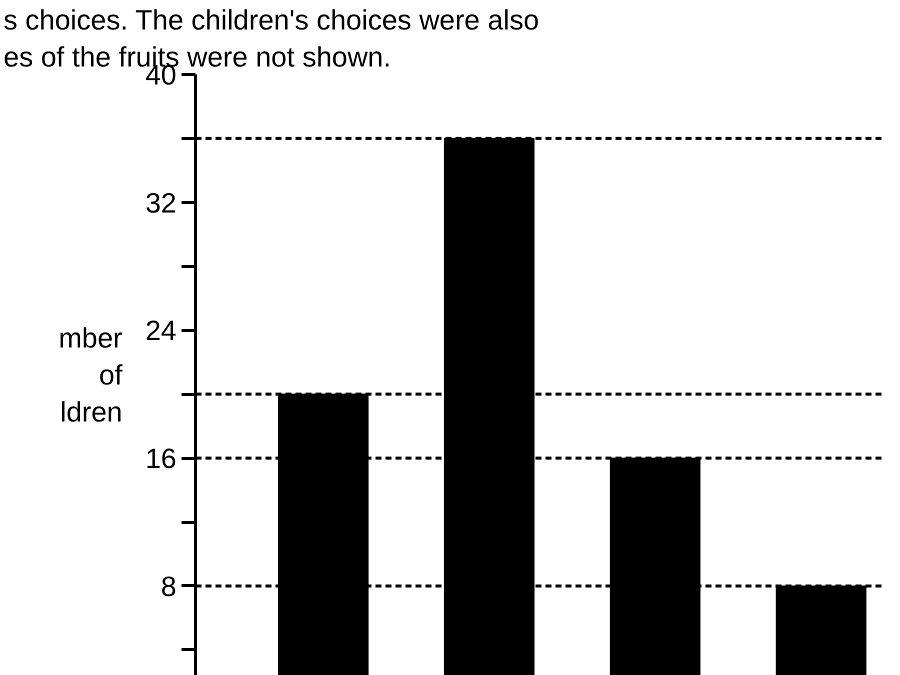  Describe the element at coordinates (168, 586) in the screenshot. I see `y-tick-label: 8` at that location.